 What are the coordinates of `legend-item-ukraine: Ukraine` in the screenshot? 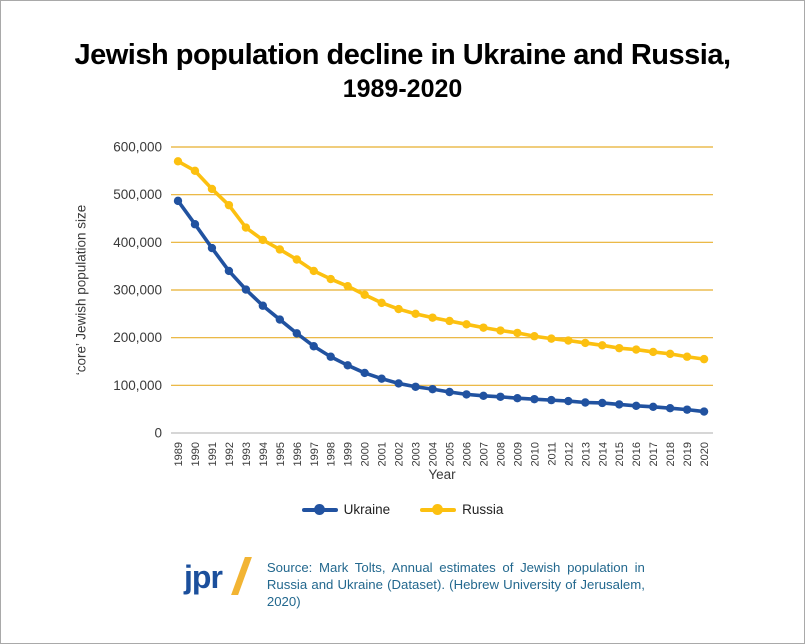 It's located at (346, 509).